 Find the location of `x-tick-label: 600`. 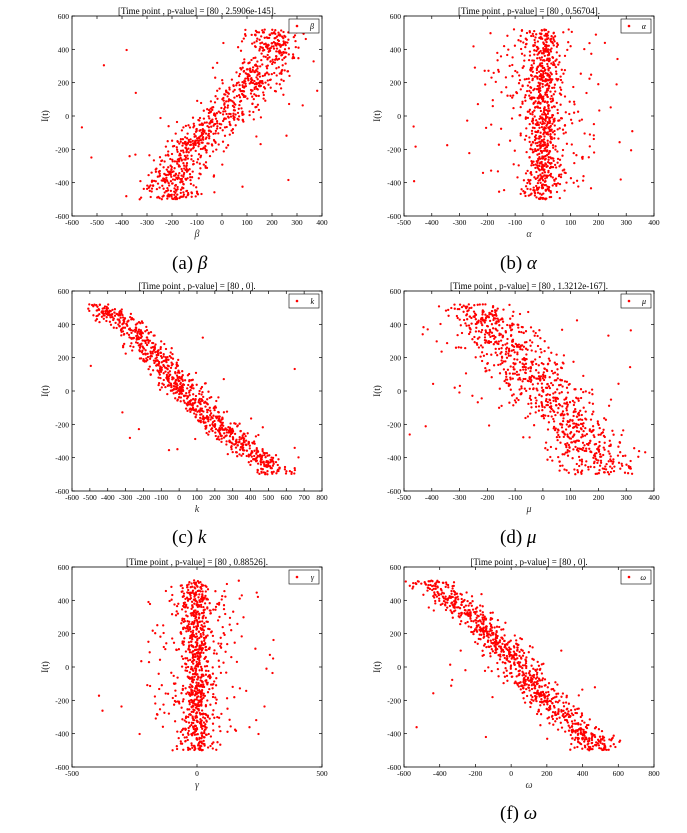

x-tick-label: 600 is located at coordinates (287, 497).